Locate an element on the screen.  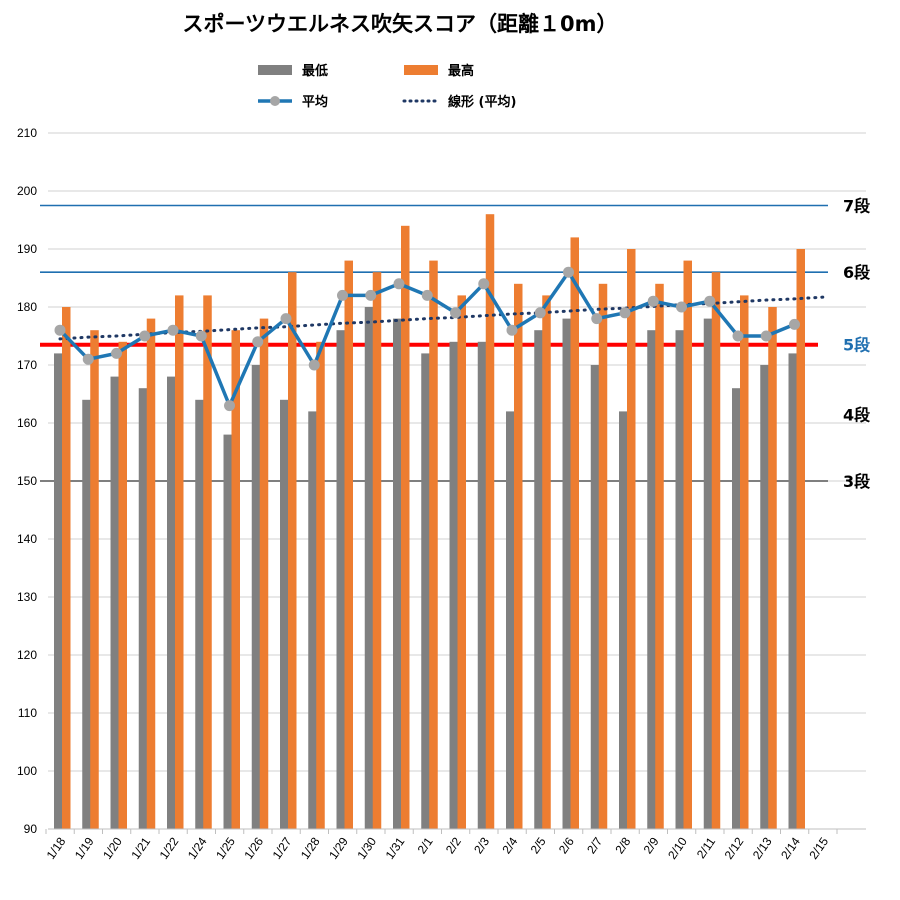
y-tick-label: 180 is located at coordinates (27, 307).